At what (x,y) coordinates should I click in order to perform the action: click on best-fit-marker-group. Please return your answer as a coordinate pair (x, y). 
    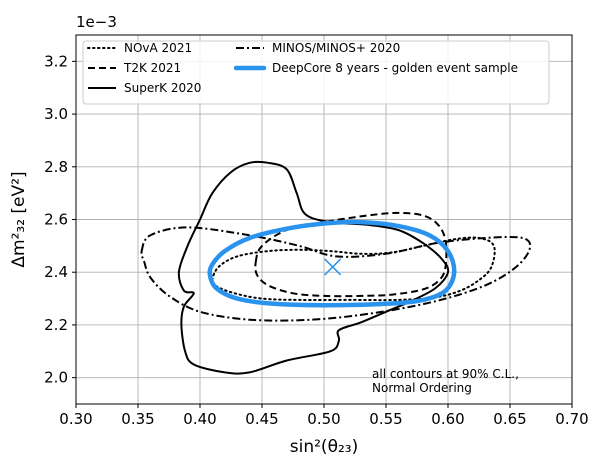
    Looking at the image, I should click on (333, 267).